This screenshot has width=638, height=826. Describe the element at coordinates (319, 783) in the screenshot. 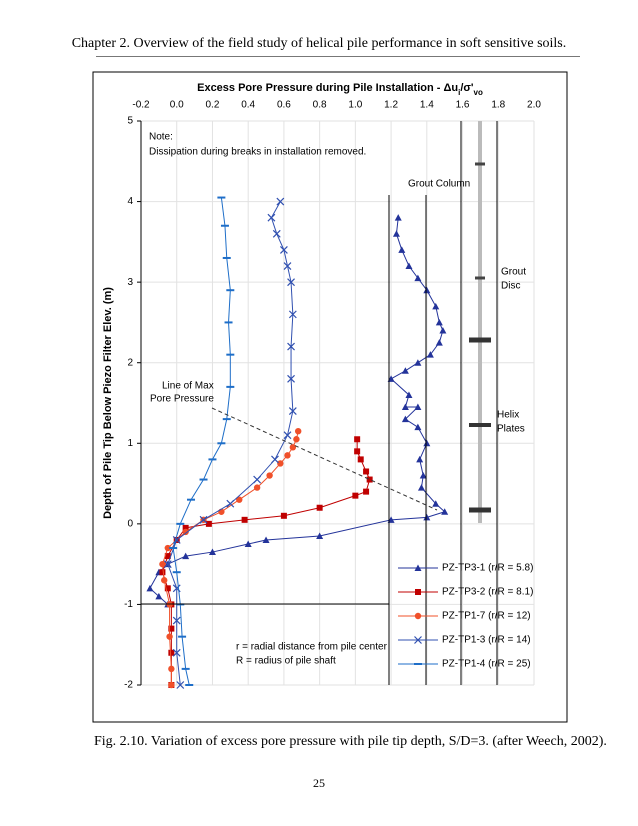

I see `page-number: 25` at that location.